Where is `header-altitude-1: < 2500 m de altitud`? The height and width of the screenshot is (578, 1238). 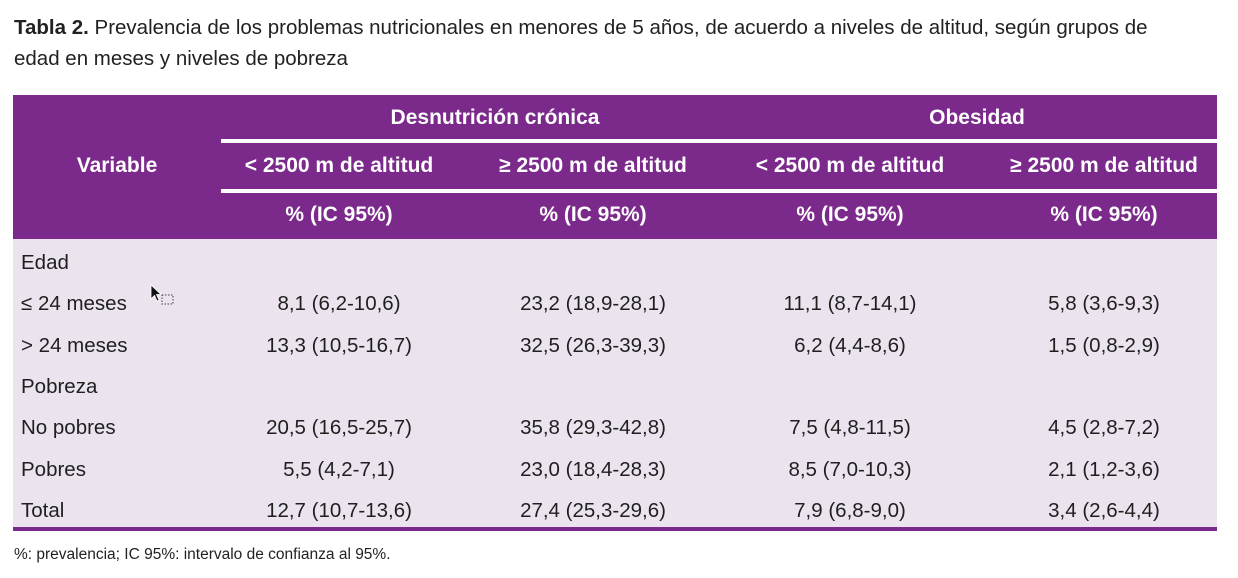 header-altitude-1: < 2500 m de altitud is located at coordinates (339, 165).